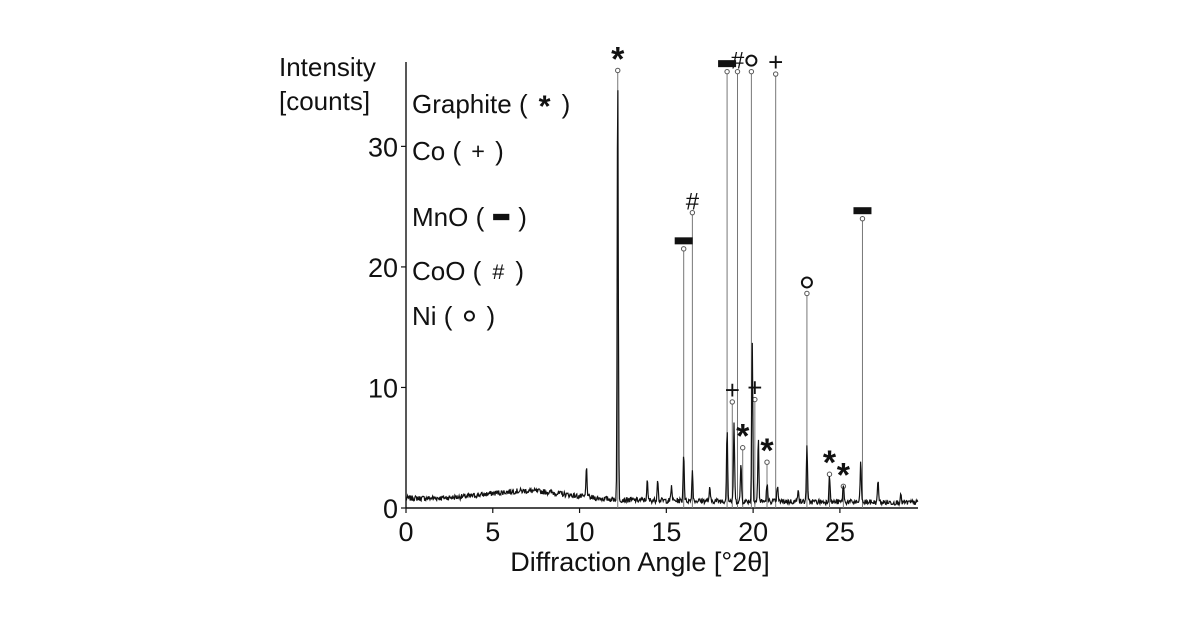  I want to click on legend-item: CoO ( #), so click(468, 271).